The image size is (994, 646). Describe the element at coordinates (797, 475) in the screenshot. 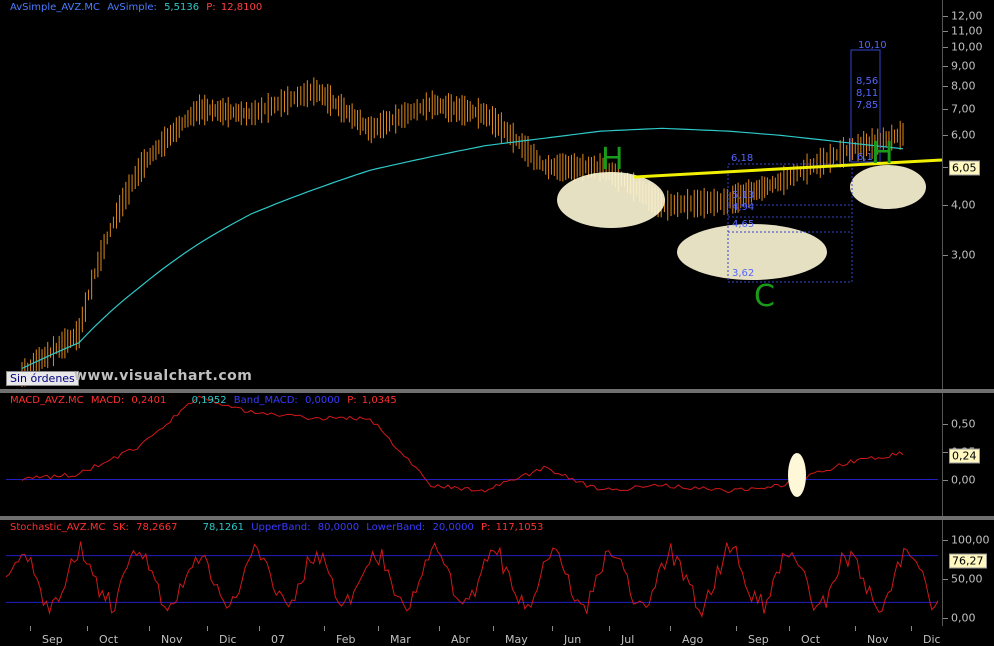

I see `macd-cross-ellipse` at that location.